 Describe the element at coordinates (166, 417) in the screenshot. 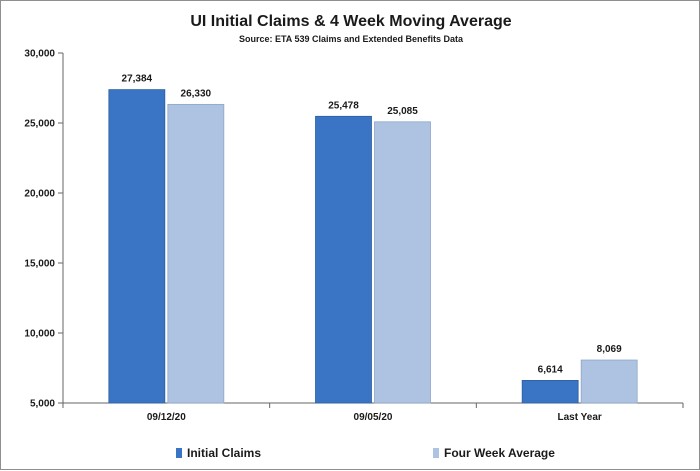

I see `x-tick-label: 09/12/20` at that location.